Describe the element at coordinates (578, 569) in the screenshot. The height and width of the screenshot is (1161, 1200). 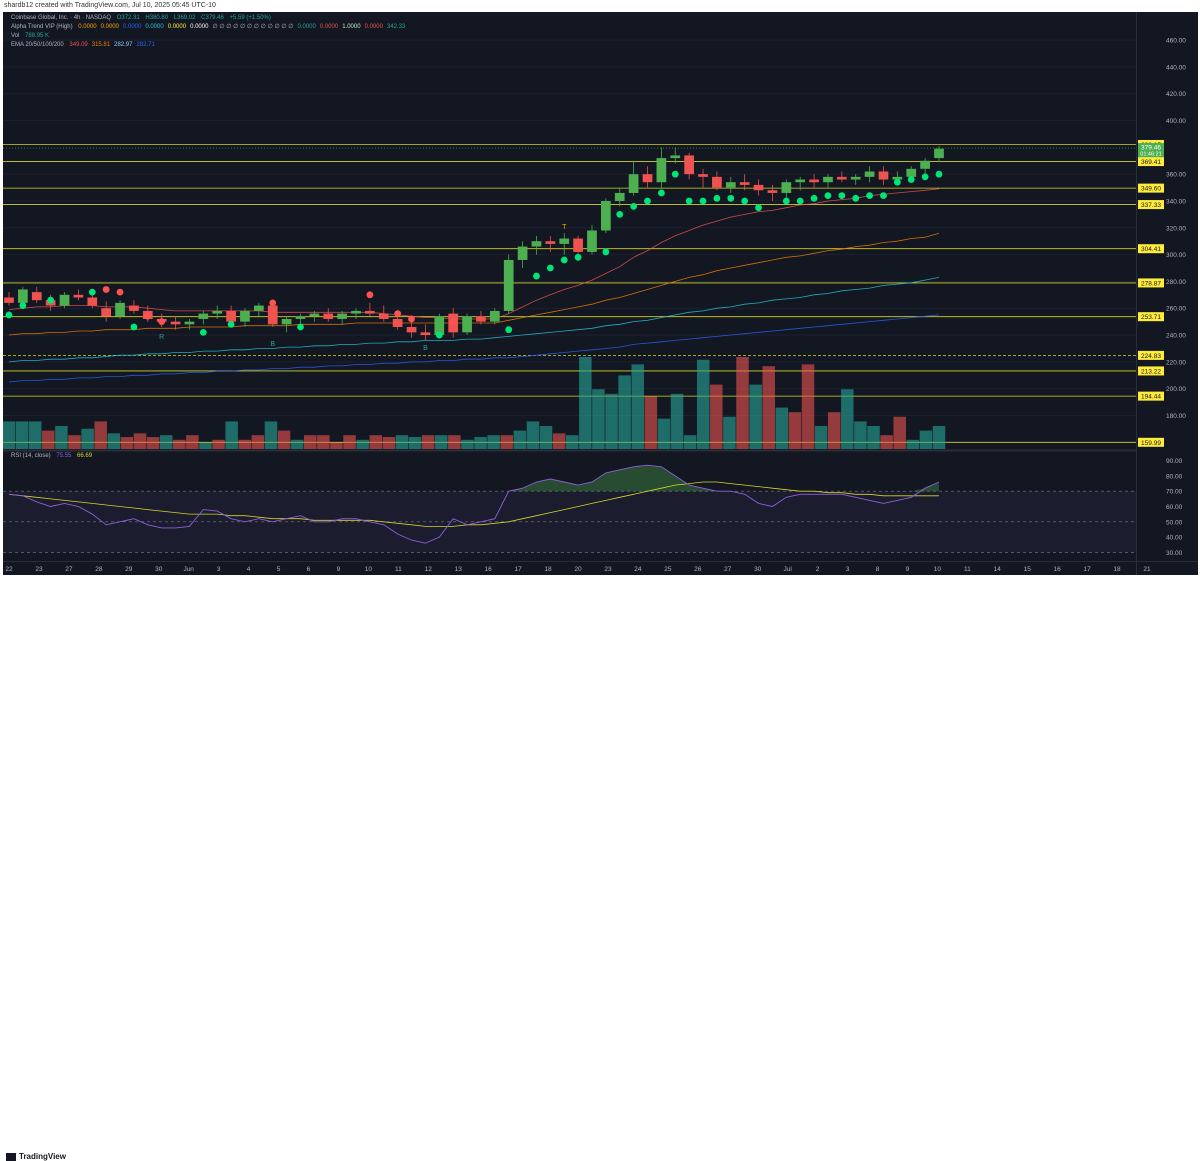
I see `date-tick-label: 20` at that location.